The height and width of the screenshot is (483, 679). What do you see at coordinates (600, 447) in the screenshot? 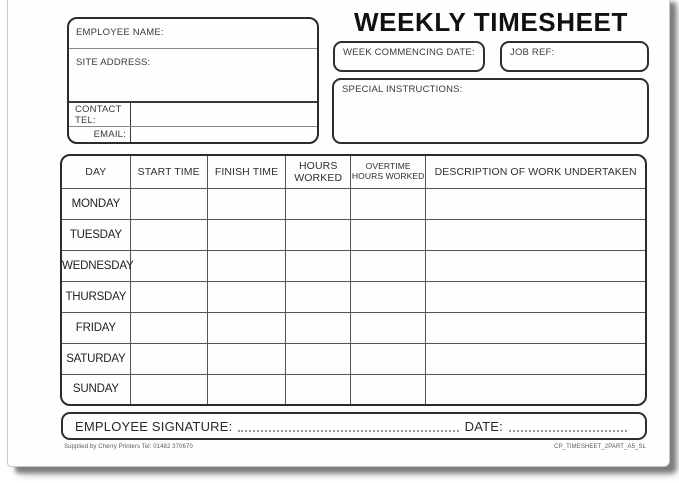
I see `form-code: CP_TIMESHEET_2PART_A5_SL` at bounding box center [600, 447].